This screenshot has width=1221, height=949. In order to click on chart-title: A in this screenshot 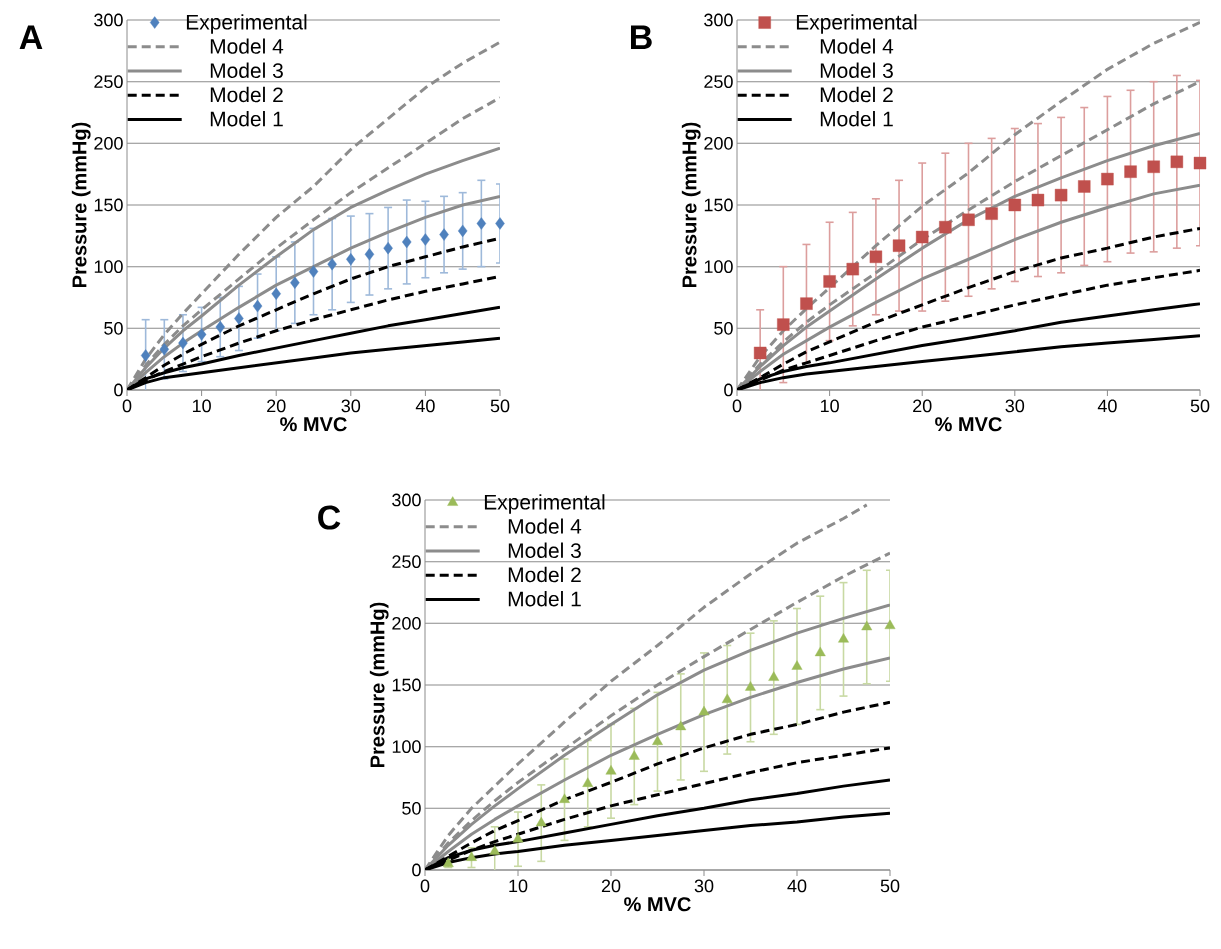, I will do `click(31, 37)`.